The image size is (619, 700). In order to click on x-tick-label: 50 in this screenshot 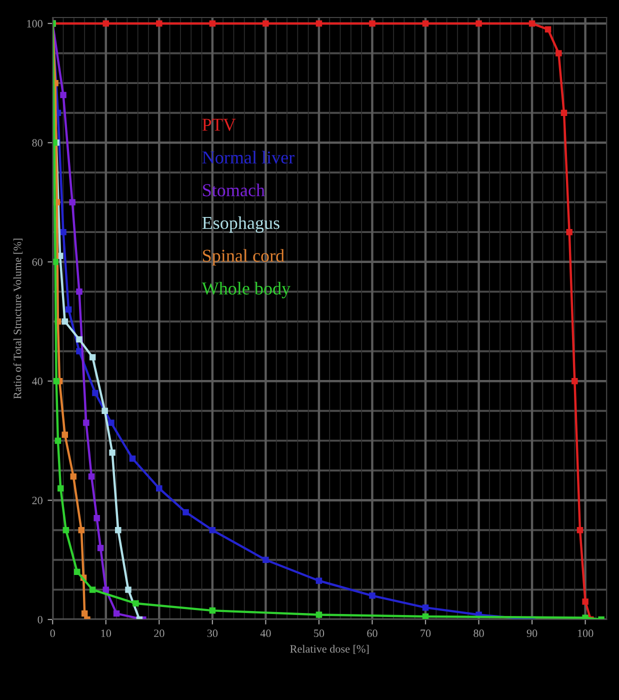, I will do `click(319, 634)`.